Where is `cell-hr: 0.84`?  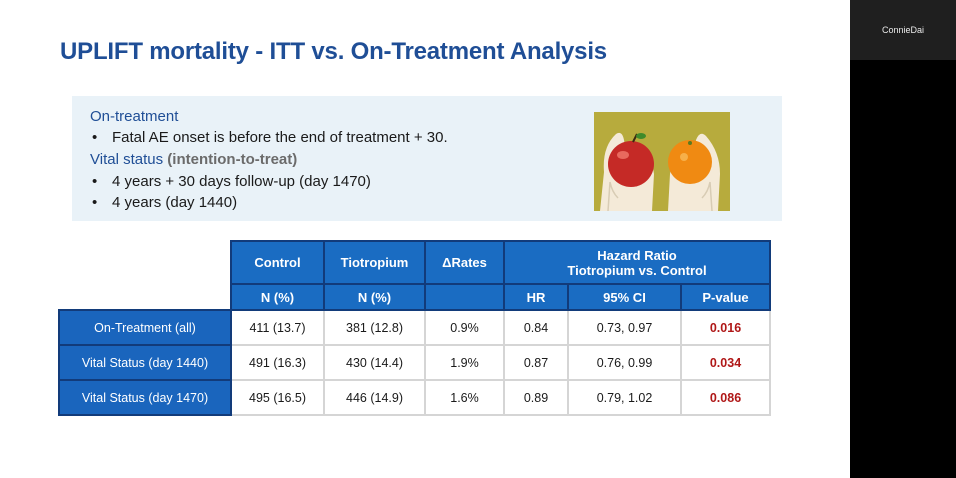
cell-hr: 0.84 is located at coordinates (536, 327).